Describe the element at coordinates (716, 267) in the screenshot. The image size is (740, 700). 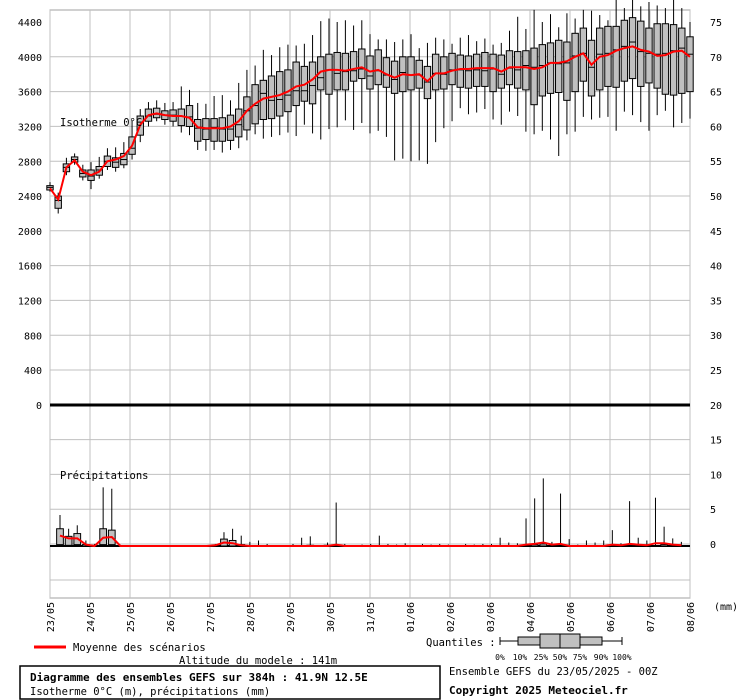
I see `y-right-tick: 40` at that location.